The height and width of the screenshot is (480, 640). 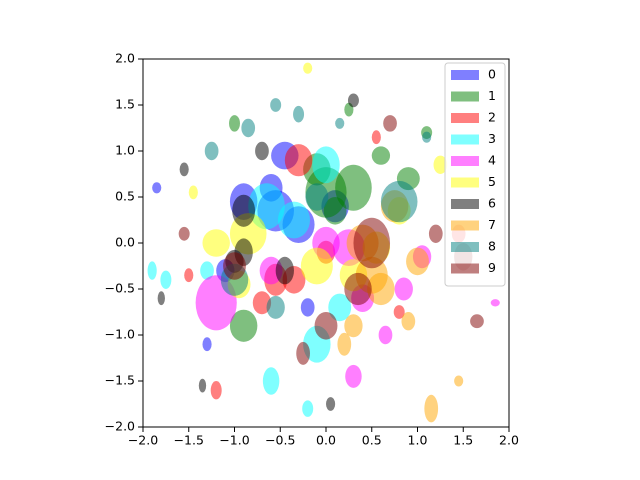 What do you see at coordinates (492, 74) in the screenshot?
I see `legend-label: 0` at bounding box center [492, 74].